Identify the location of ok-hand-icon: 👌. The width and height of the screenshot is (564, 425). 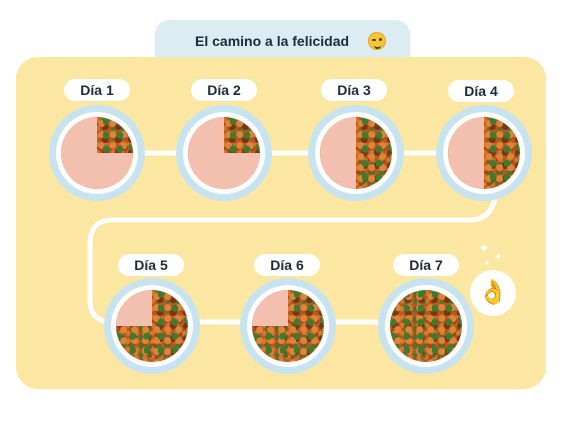
(493, 293).